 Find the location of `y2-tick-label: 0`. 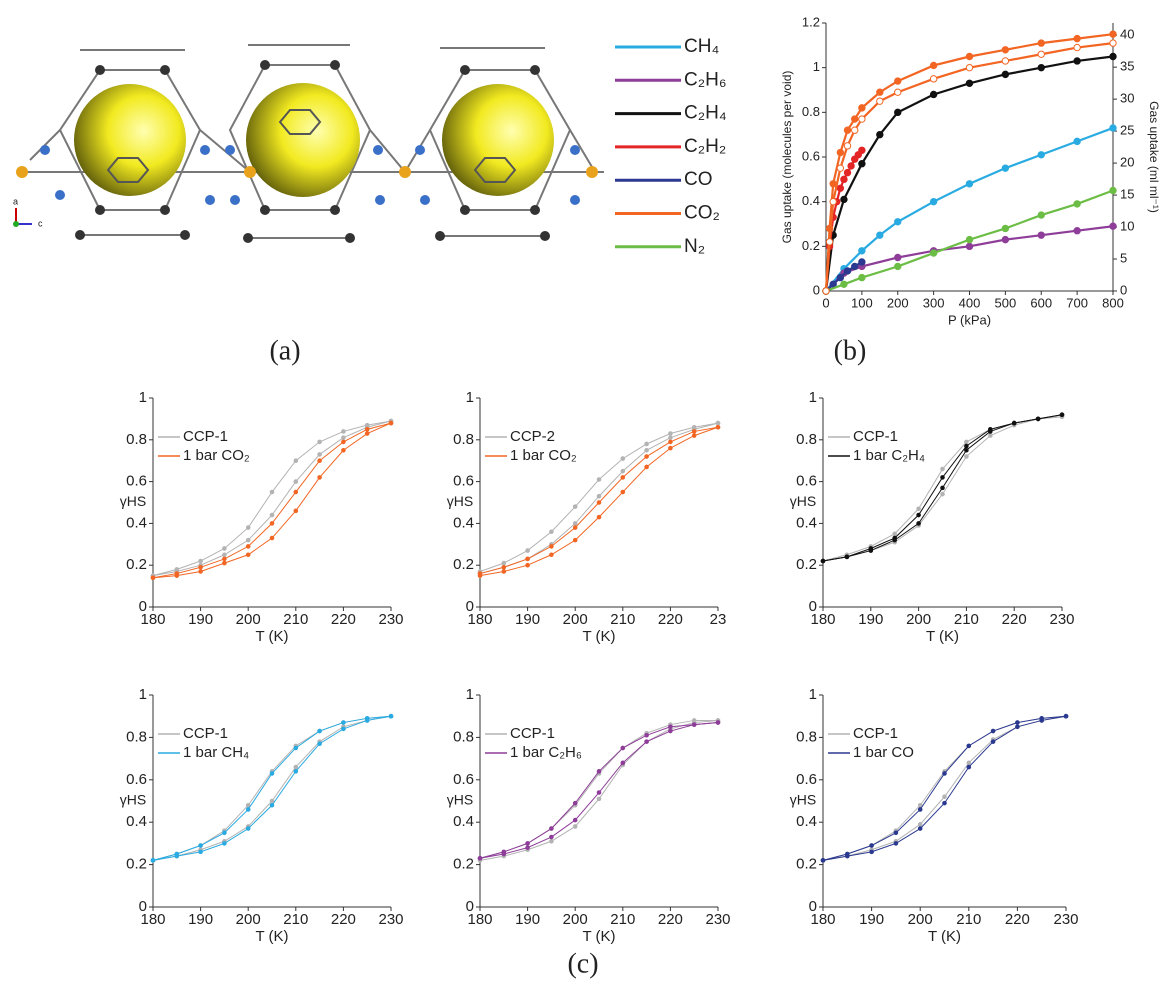

y2-tick-label: 0 is located at coordinates (1123, 289).